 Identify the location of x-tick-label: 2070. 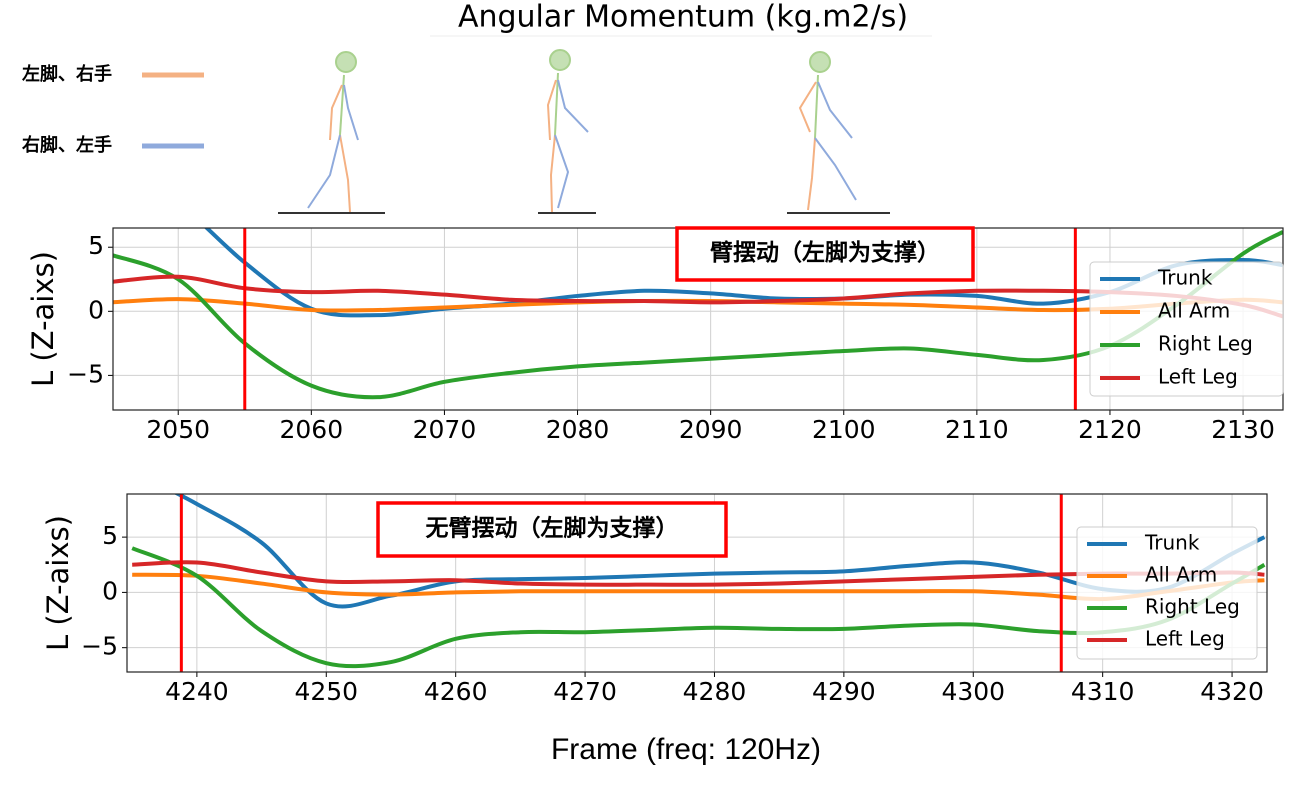
(445, 429).